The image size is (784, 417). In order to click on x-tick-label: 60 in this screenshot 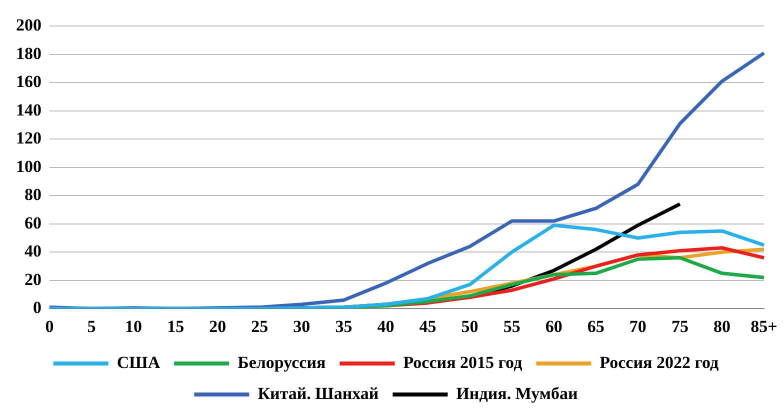, I will do `click(553, 326)`.